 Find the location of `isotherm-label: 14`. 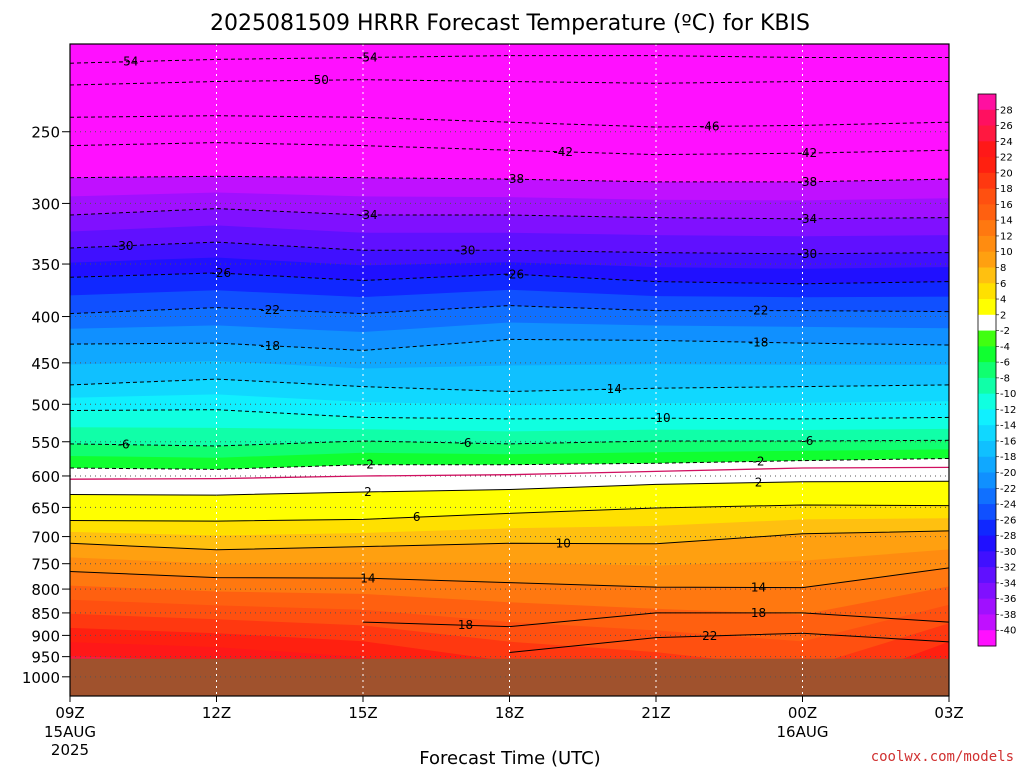

isotherm-label: 14 is located at coordinates (758, 587).